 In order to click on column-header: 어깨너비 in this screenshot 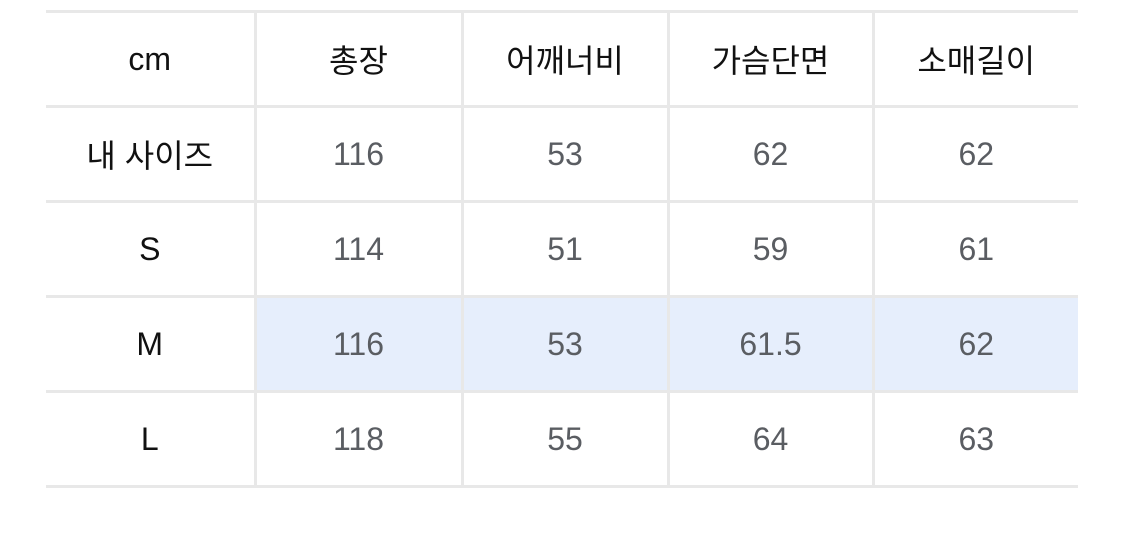, I will do `click(565, 59)`.